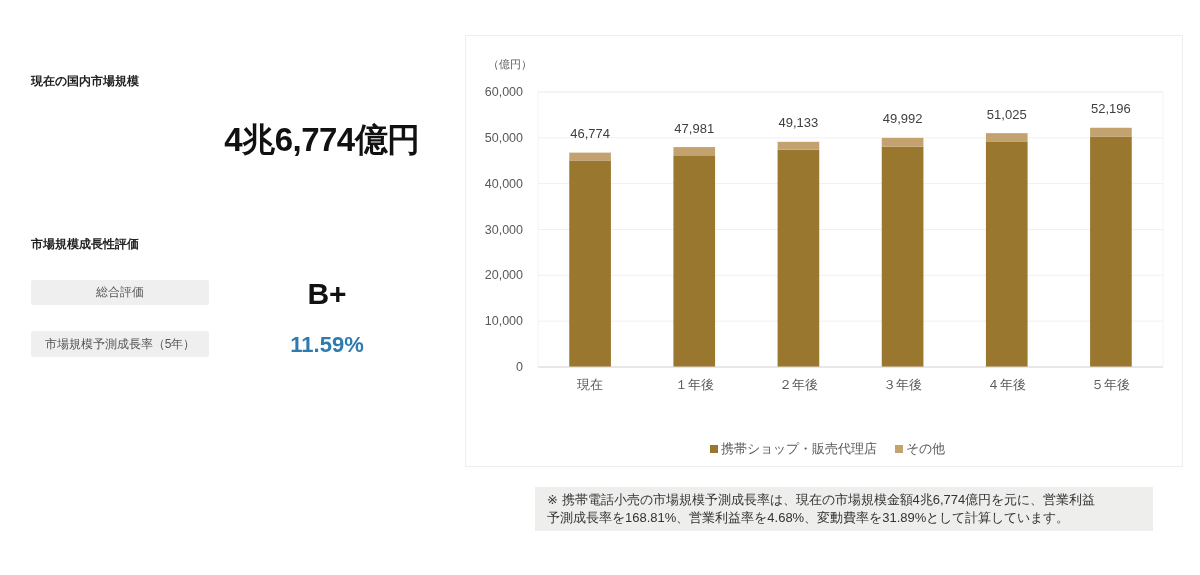  Describe the element at coordinates (1006, 114) in the screenshot. I see `total-label: 51,025` at that location.